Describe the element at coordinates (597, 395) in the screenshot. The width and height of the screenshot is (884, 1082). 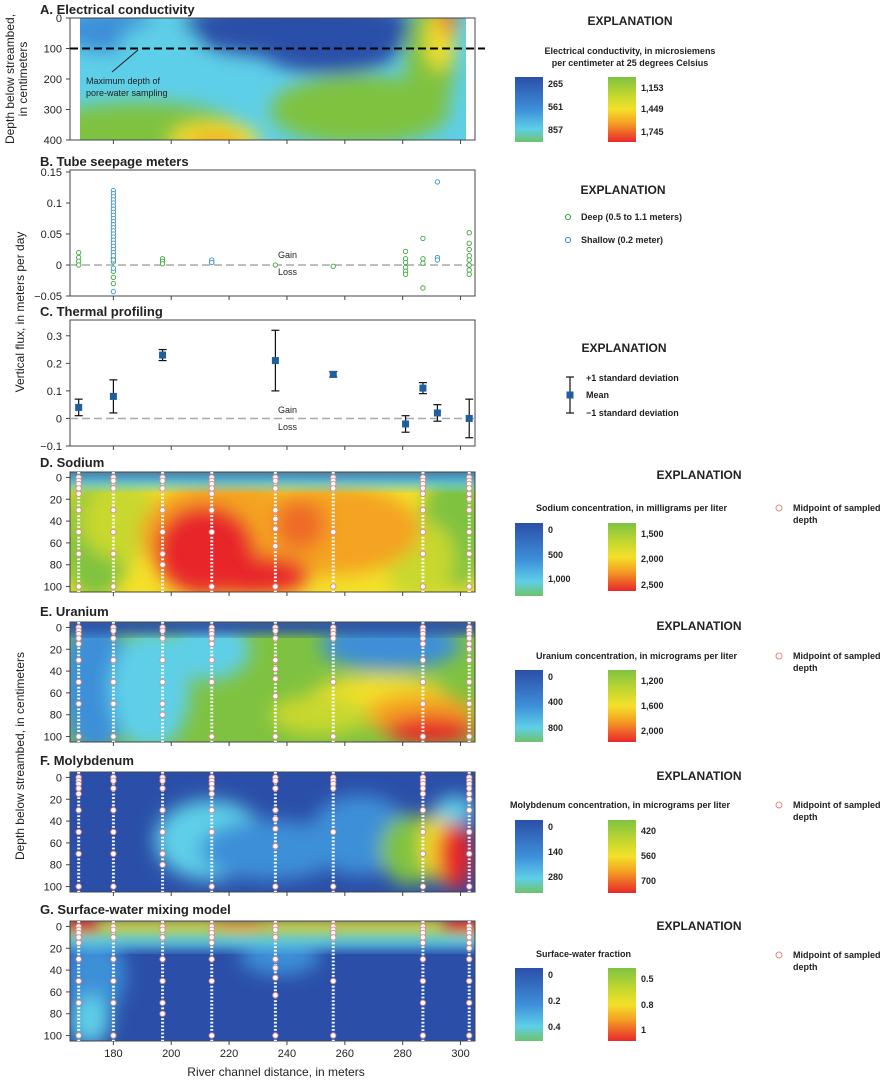
I see `legend-c-mean-label: Mean` at that location.